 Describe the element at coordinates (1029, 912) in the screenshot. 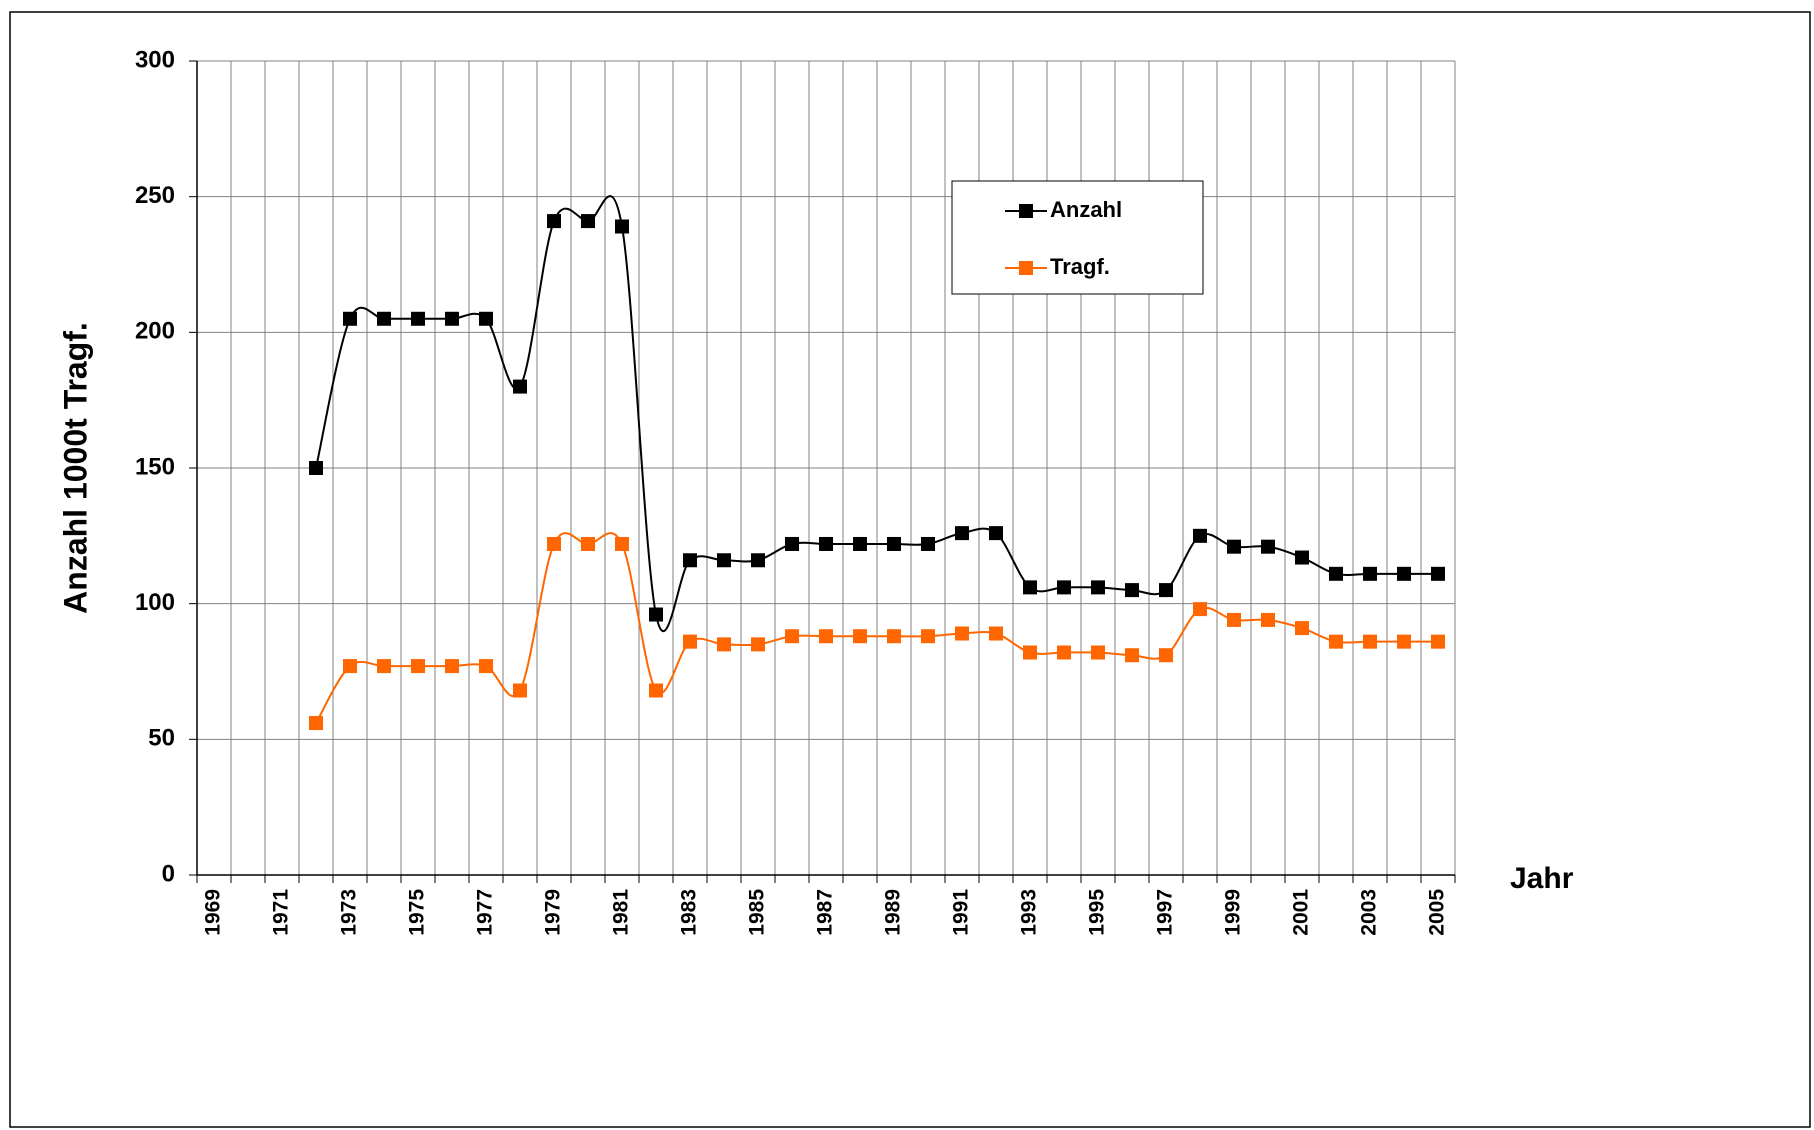

I see `x-tick-label: 1993` at that location.